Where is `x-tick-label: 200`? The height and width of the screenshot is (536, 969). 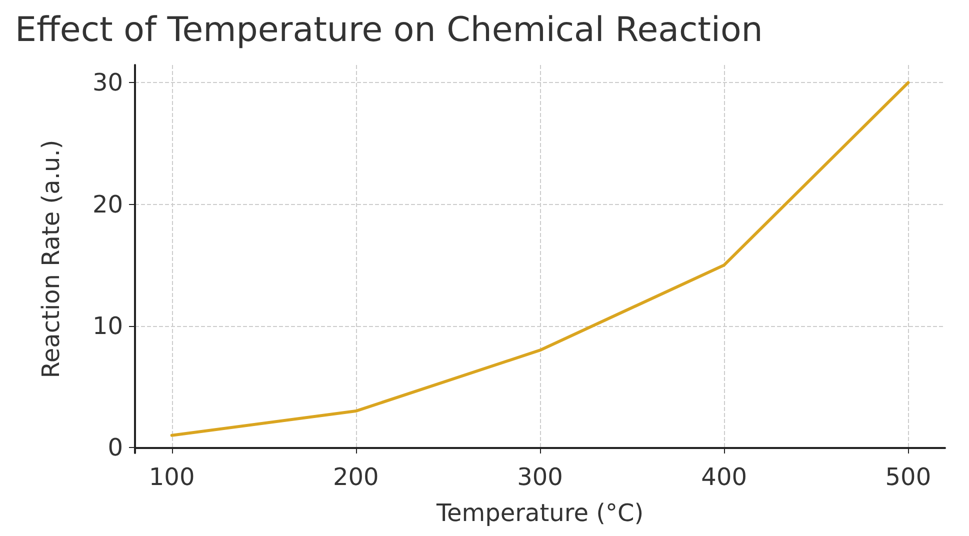
x-tick-label: 200 is located at coordinates (356, 477).